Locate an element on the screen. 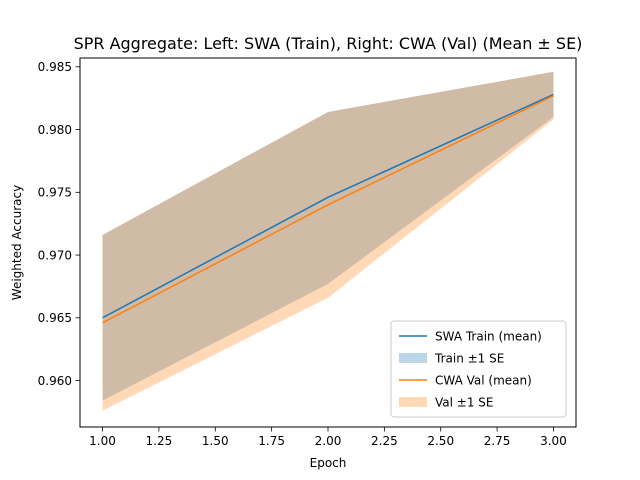 The width and height of the screenshot is (640, 480). x-tick-label: 2.50 is located at coordinates (440, 441).